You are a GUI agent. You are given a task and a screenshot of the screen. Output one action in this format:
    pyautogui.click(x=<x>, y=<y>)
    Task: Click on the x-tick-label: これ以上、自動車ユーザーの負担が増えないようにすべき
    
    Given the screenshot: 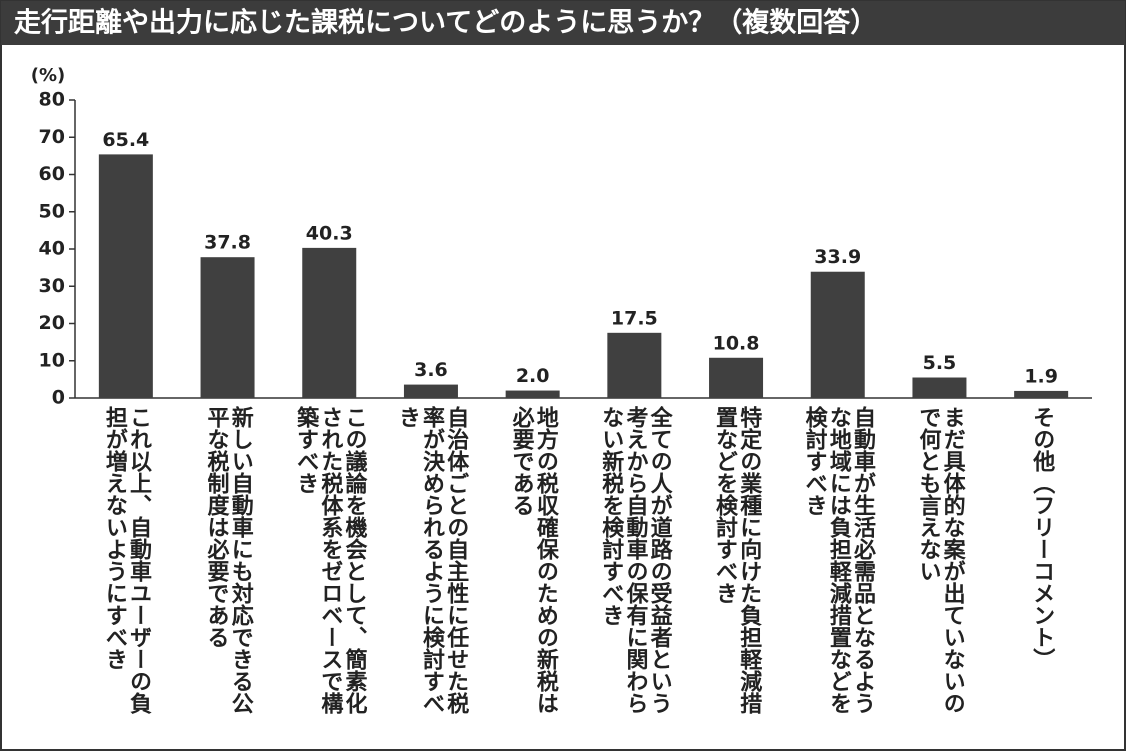 What is the action you would take?
    pyautogui.click(x=126, y=560)
    